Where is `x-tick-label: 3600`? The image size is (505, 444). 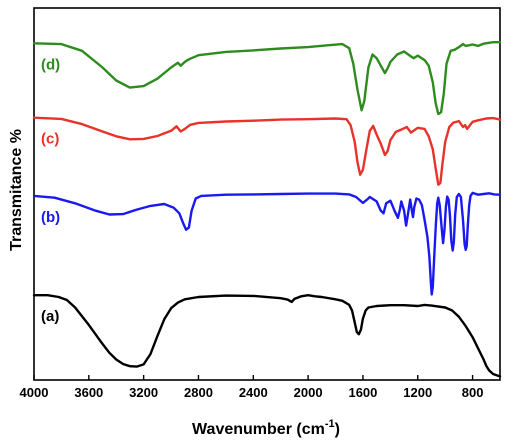
x-tick-label: 3600 is located at coordinates (88, 392).